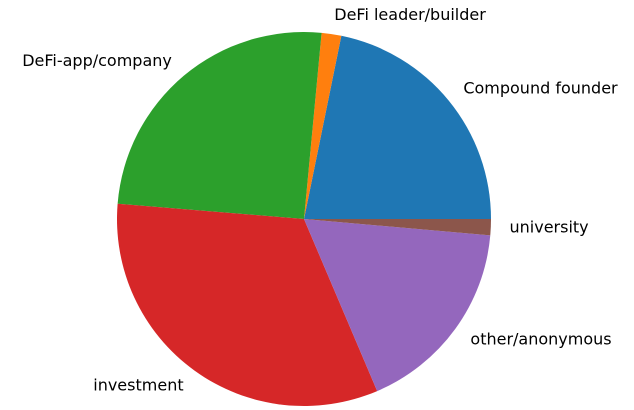 The height and width of the screenshot is (410, 634). I want to click on slice-label: other/anonymous, so click(540, 338).